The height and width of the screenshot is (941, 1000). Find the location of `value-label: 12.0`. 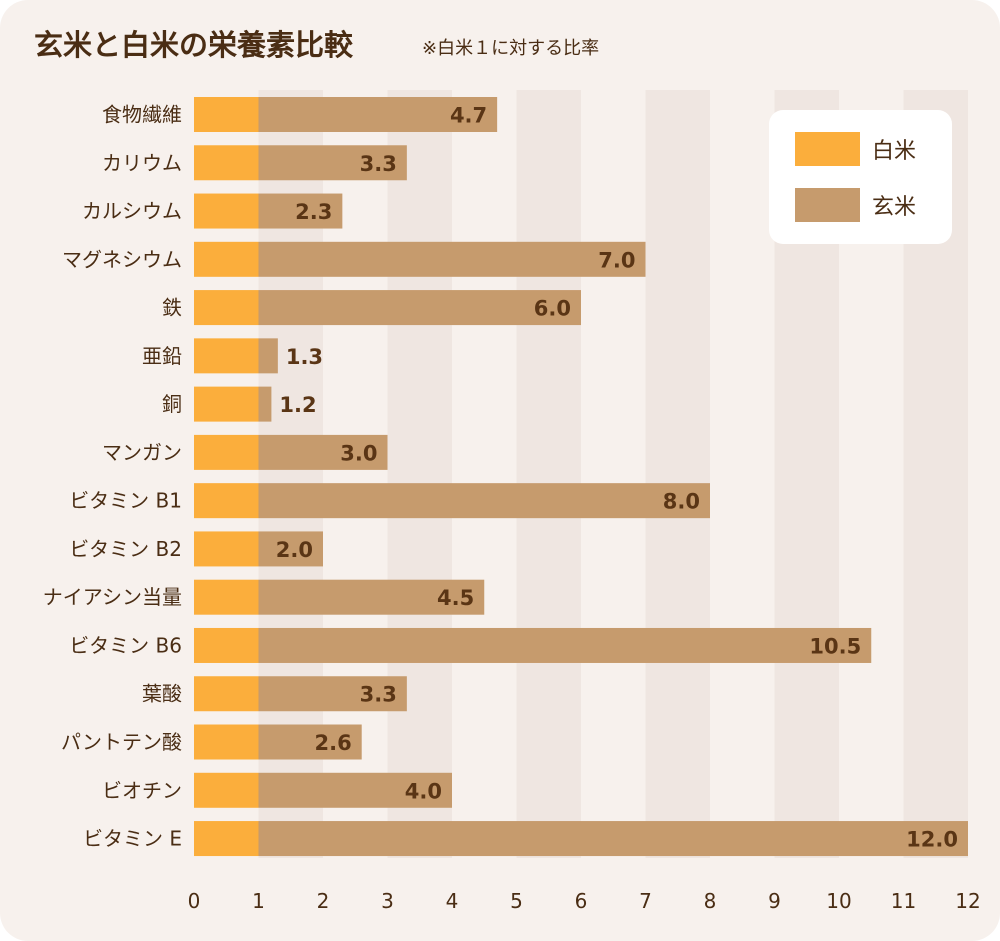

value-label: 12.0 is located at coordinates (932, 840).